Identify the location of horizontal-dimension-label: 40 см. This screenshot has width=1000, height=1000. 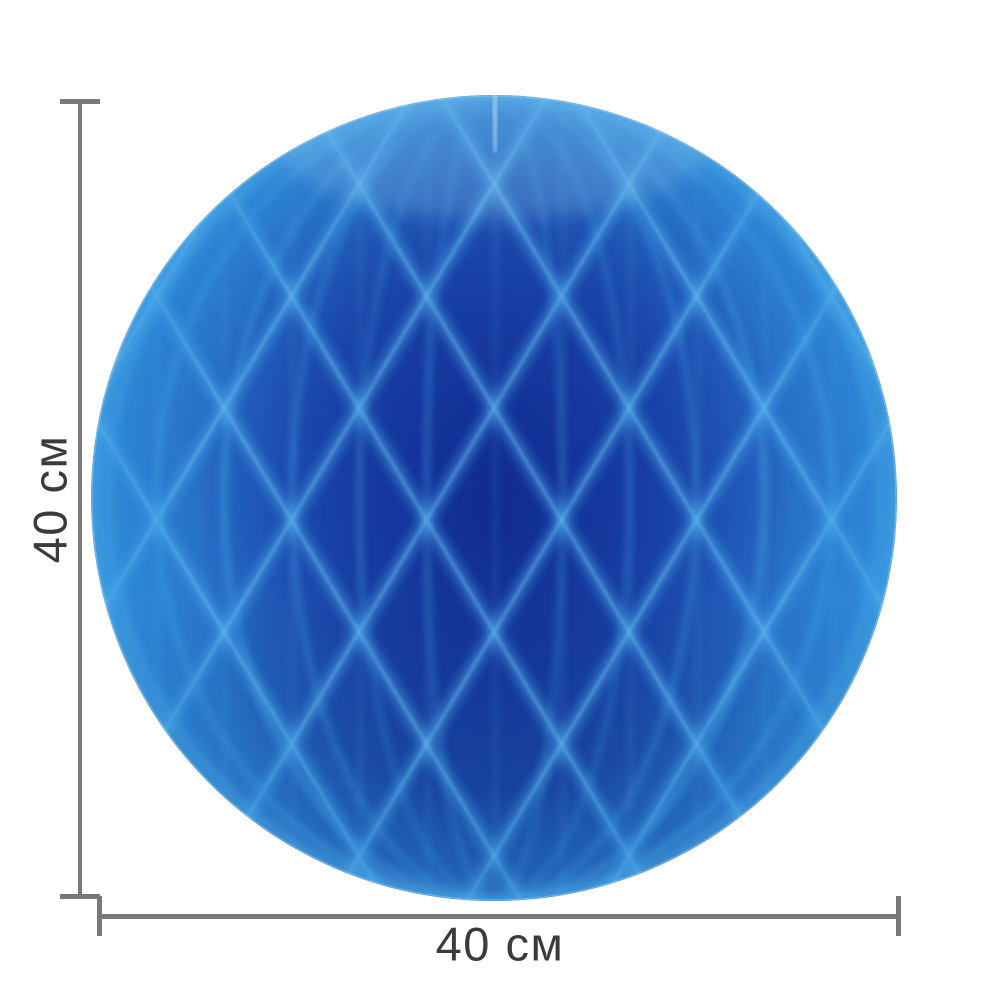
(500, 944).